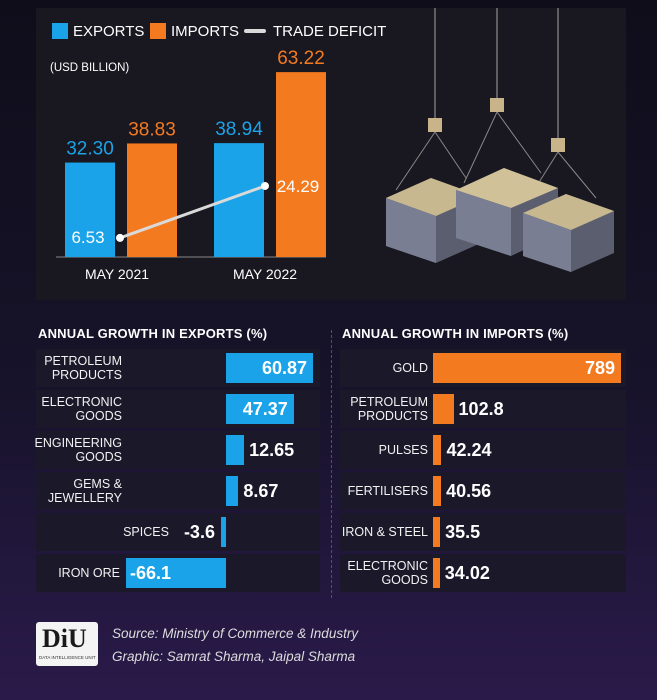  Describe the element at coordinates (89, 573) in the screenshot. I see `exports-growth-category-label: IRON ORE` at that location.